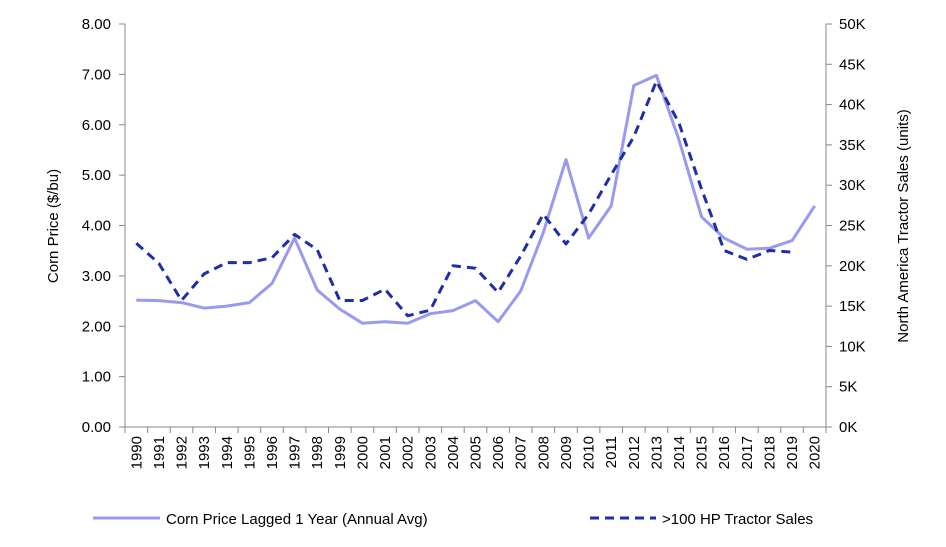 The height and width of the screenshot is (547, 946). What do you see at coordinates (815, 452) in the screenshot?
I see `x-tick-label: 2020` at bounding box center [815, 452].